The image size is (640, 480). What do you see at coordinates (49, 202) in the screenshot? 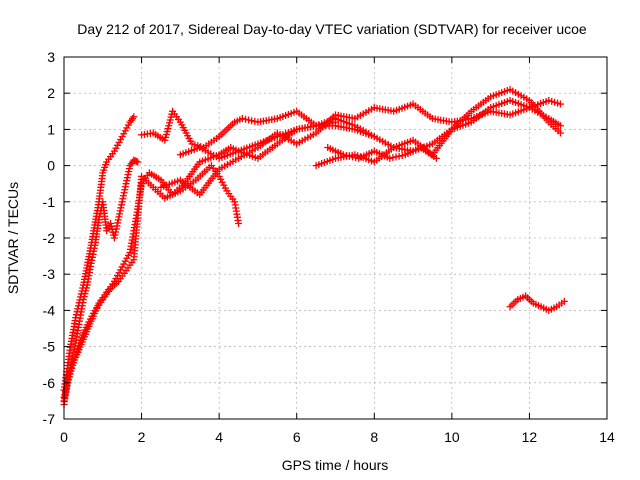
I see `y-tick-label: -1` at bounding box center [49, 202].